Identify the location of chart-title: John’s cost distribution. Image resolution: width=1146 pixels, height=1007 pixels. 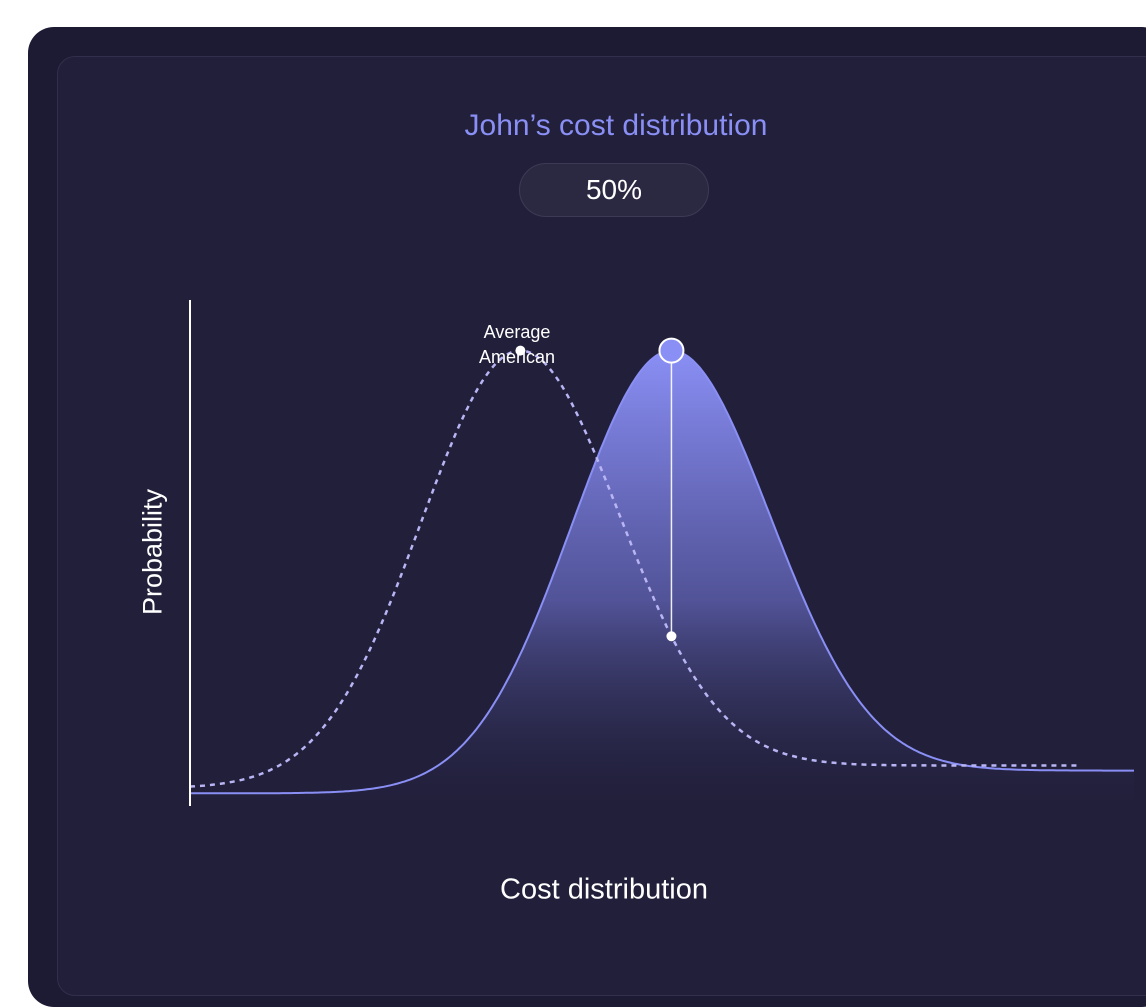
(616, 125).